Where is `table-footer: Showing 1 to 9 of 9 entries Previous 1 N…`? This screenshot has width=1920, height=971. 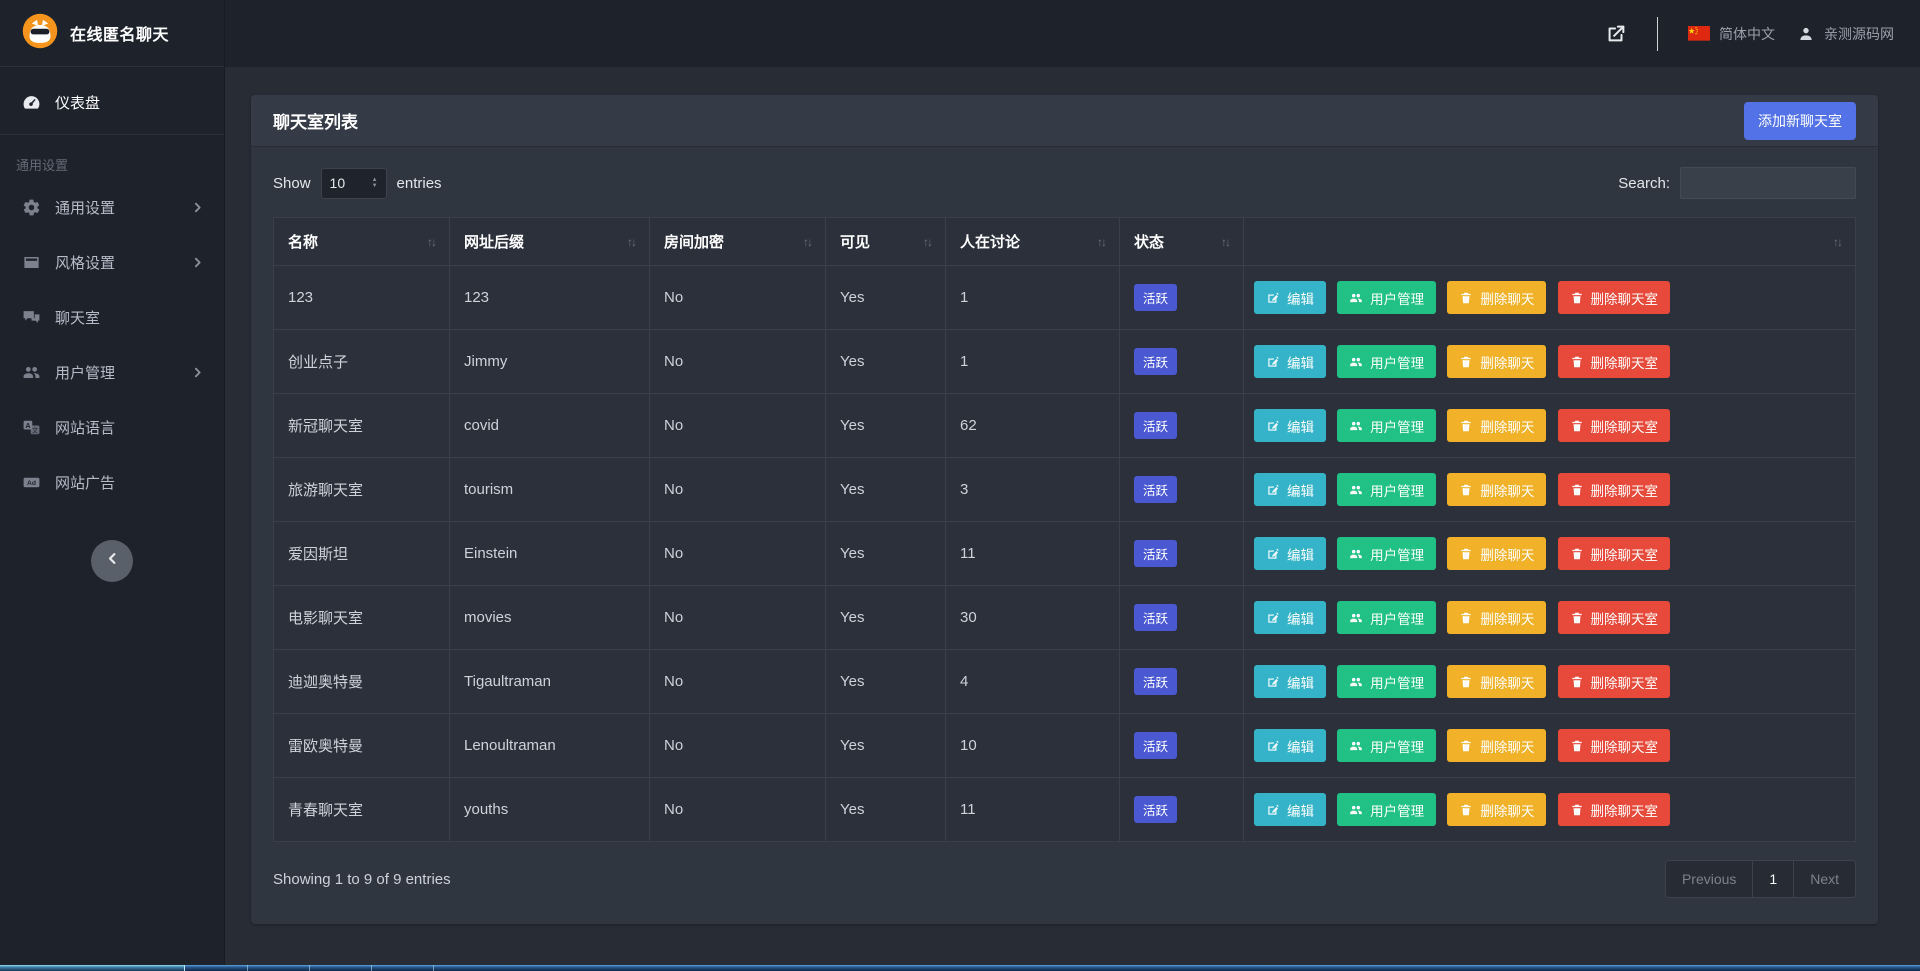
table-footer: Showing 1 to 9 of 9 entries Previous 1 N… is located at coordinates (1064, 875).